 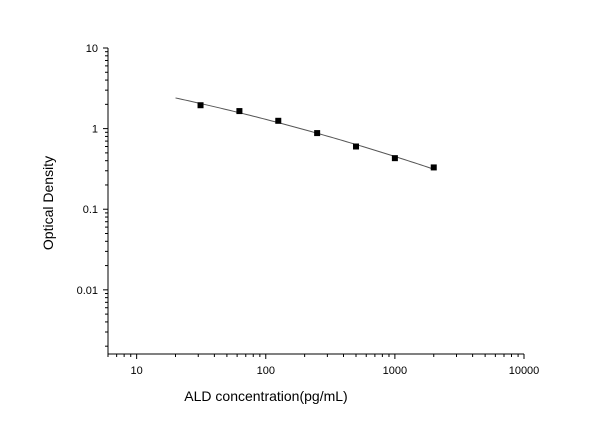 I want to click on x-tick-label: 10000, so click(x=524, y=371).